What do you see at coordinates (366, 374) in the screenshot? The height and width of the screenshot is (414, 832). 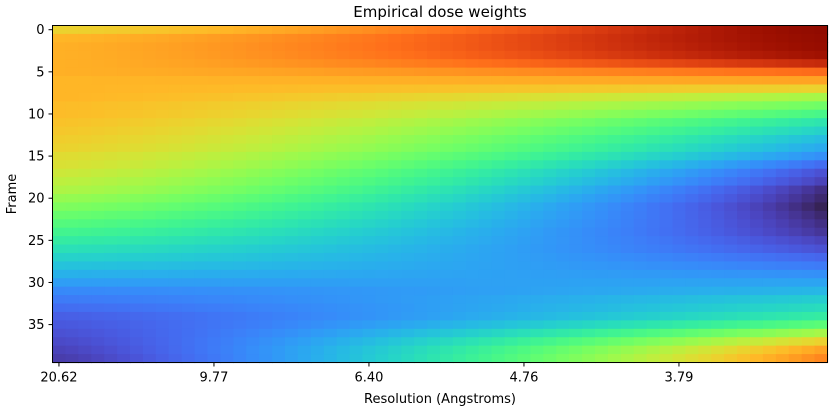 I see `x-axis-ticks: 20.62 9.77 6.40 4.76 3.79` at bounding box center [366, 374].